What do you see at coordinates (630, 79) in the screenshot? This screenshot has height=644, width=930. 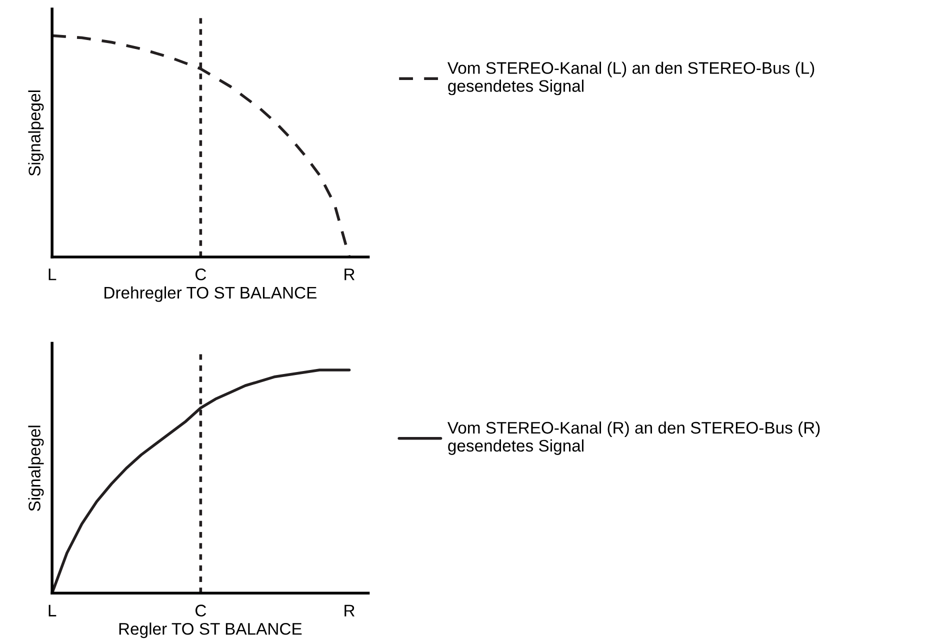 I see `legend-label: Vom STEREO-Kanal (L) an den STEREO-Bus (L) gesendetes Signal` at bounding box center [630, 79].